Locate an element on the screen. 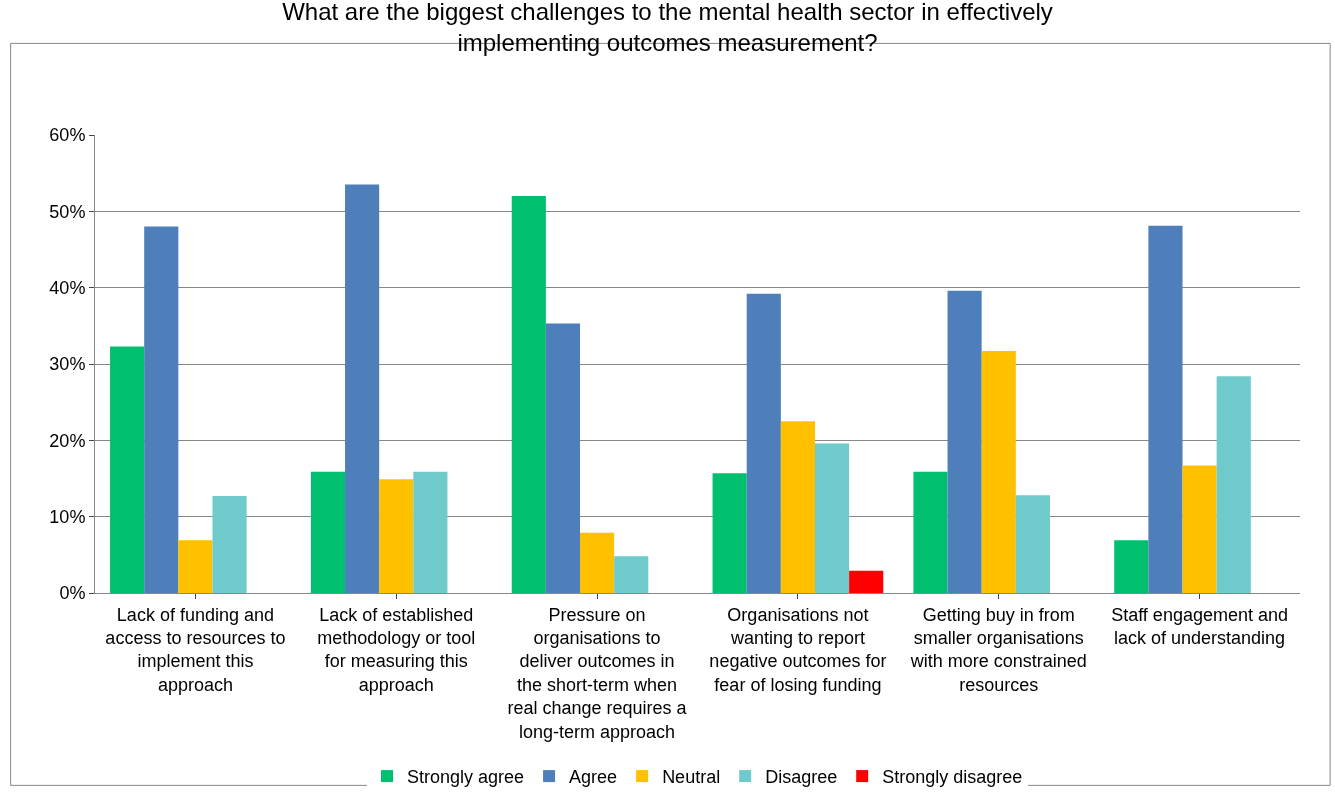  y-tick-label: 30% is located at coordinates (67, 364).